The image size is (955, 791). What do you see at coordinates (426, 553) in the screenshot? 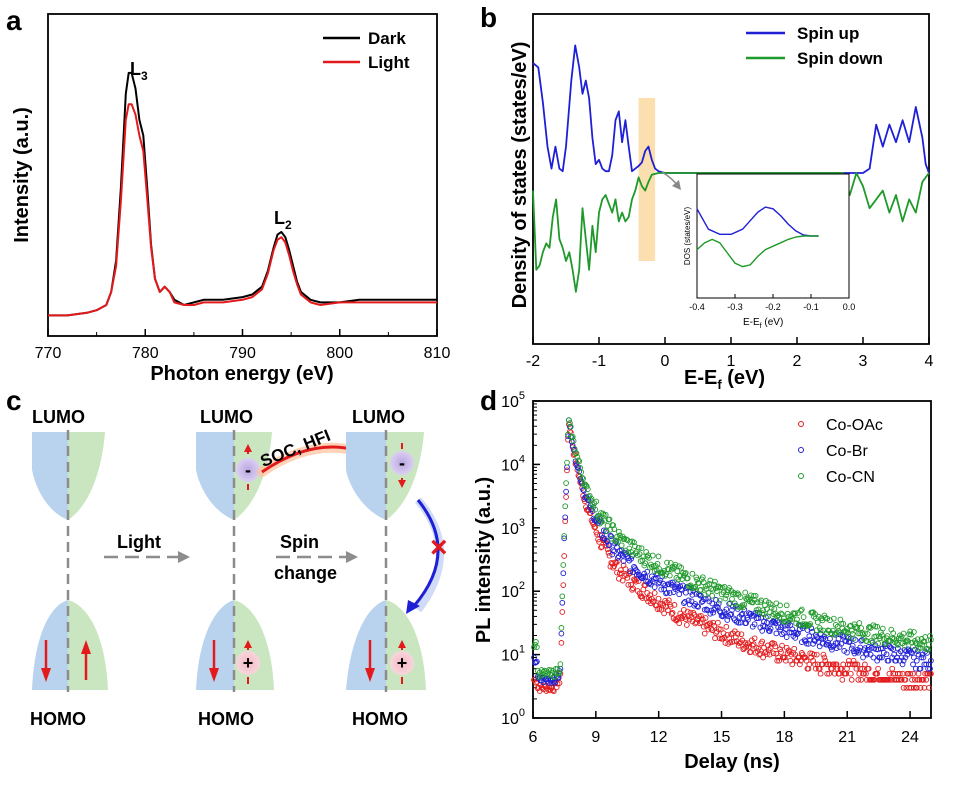
I see `recombination-arrow` at bounding box center [426, 553].